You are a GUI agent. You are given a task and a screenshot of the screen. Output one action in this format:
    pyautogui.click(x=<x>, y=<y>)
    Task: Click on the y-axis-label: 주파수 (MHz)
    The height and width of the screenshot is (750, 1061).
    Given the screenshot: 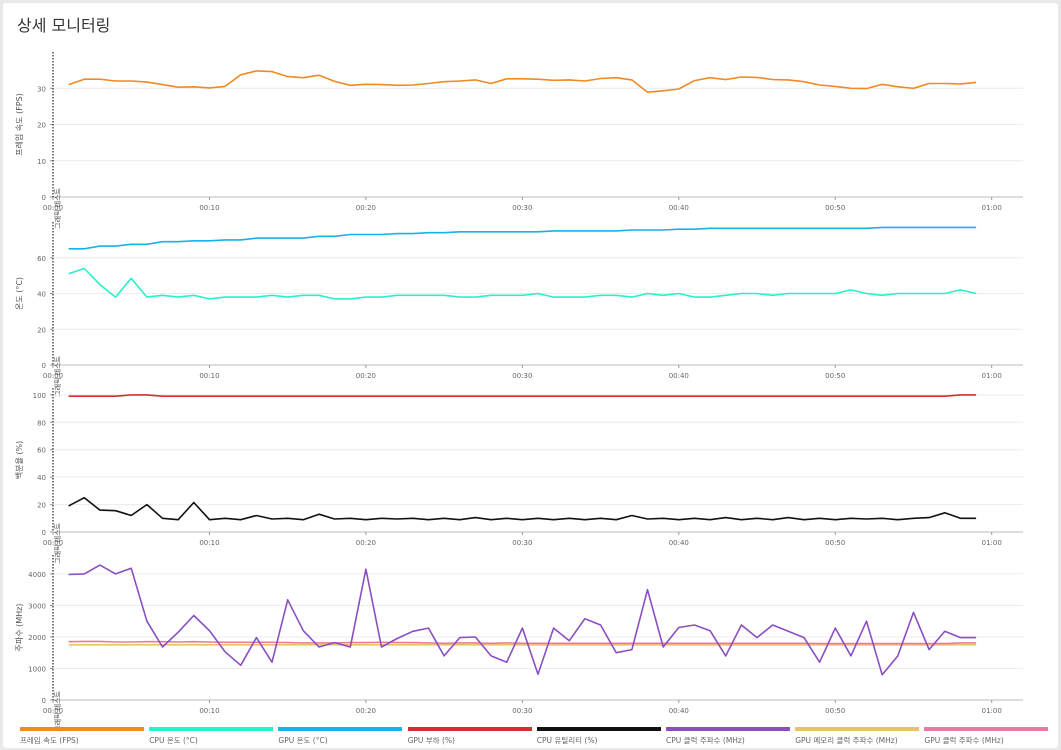 What is the action you would take?
    pyautogui.click(x=19, y=628)
    